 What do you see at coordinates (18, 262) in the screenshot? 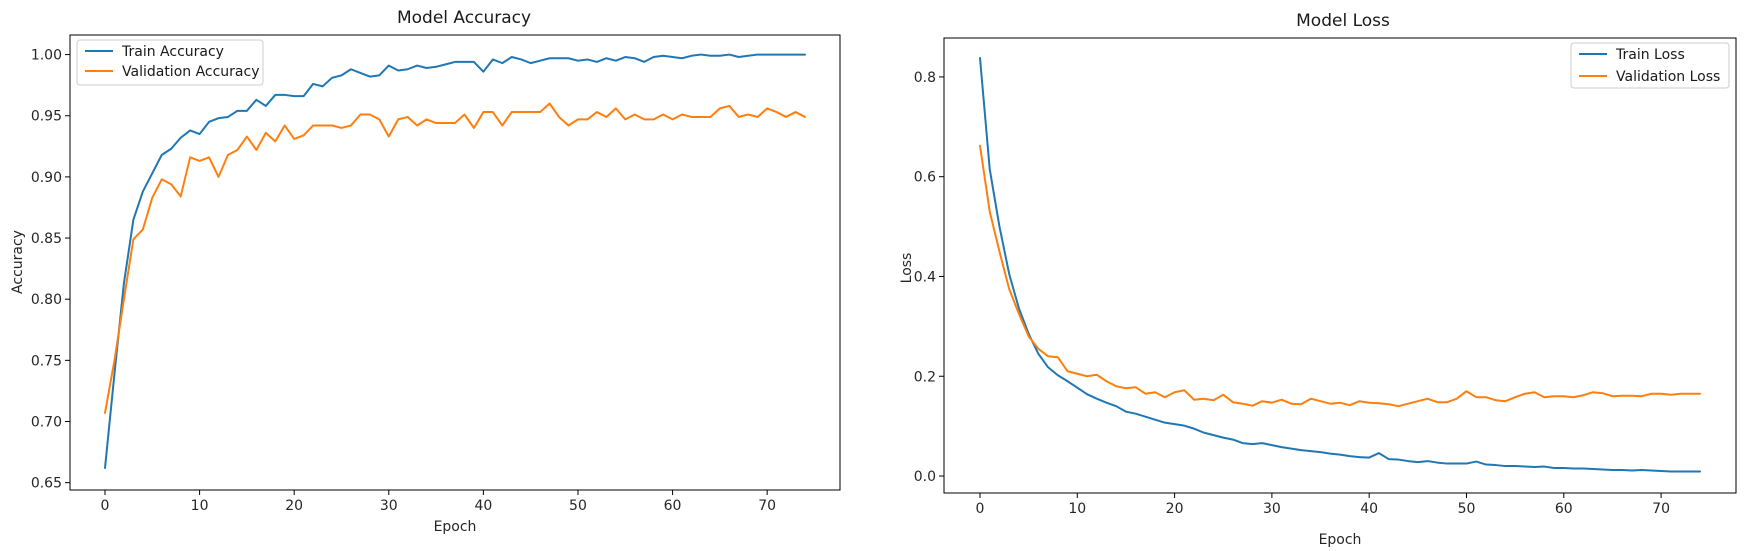
I see `accuracy-y-axis-label: Accuracy` at bounding box center [18, 262].